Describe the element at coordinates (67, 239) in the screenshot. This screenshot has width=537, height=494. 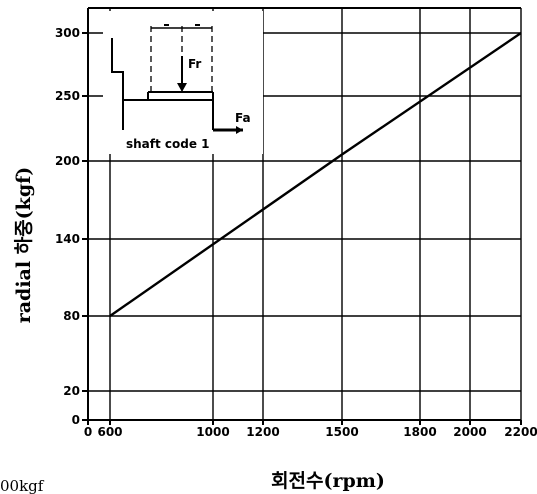
I see `y-tick-label-140: 140` at that location.